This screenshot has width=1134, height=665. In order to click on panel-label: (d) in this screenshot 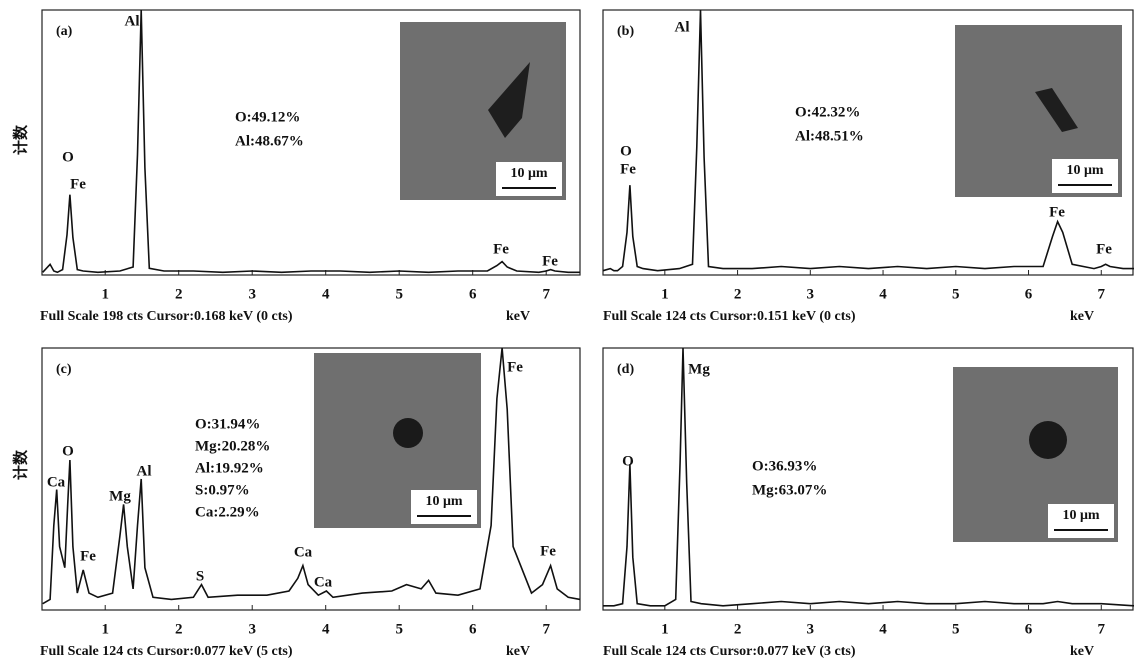, I will do `click(625, 369)`.